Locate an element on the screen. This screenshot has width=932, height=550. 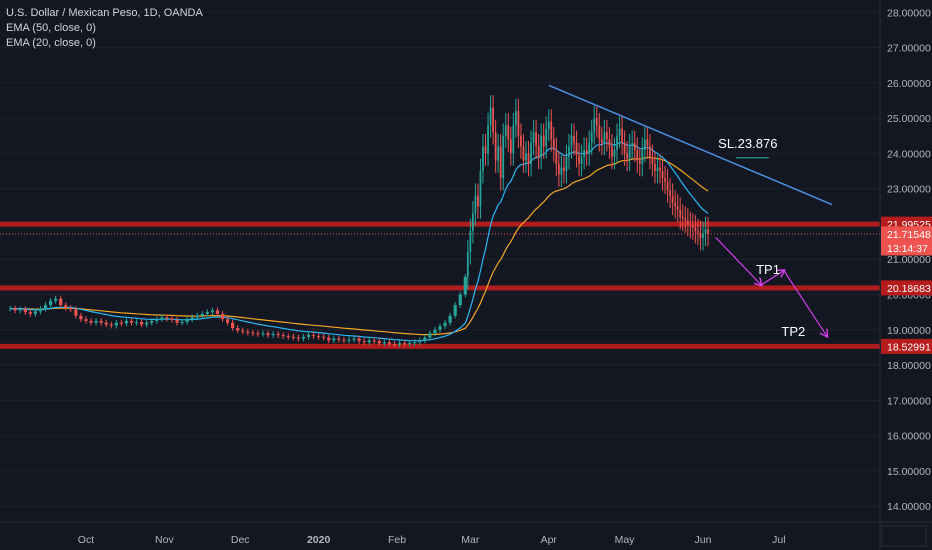
drawings: SL.23.876 TP1 TP2 is located at coordinates (690, 211).